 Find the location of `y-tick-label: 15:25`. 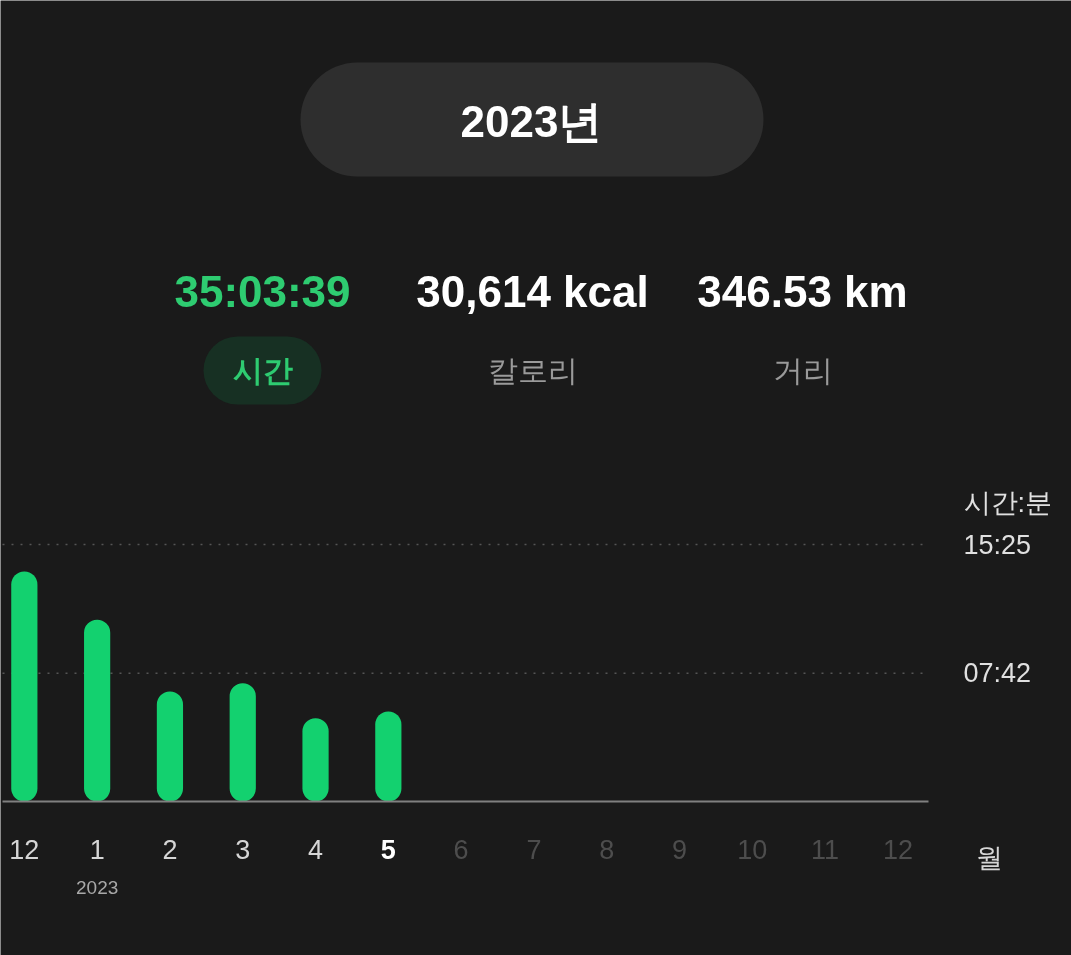

y-tick-label: 15:25 is located at coordinates (997, 544).